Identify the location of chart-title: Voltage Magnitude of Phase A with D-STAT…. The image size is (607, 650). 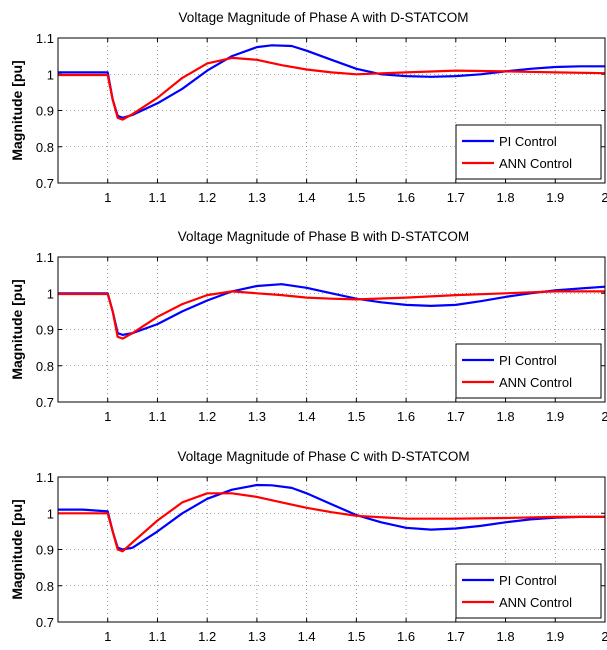
(324, 17).